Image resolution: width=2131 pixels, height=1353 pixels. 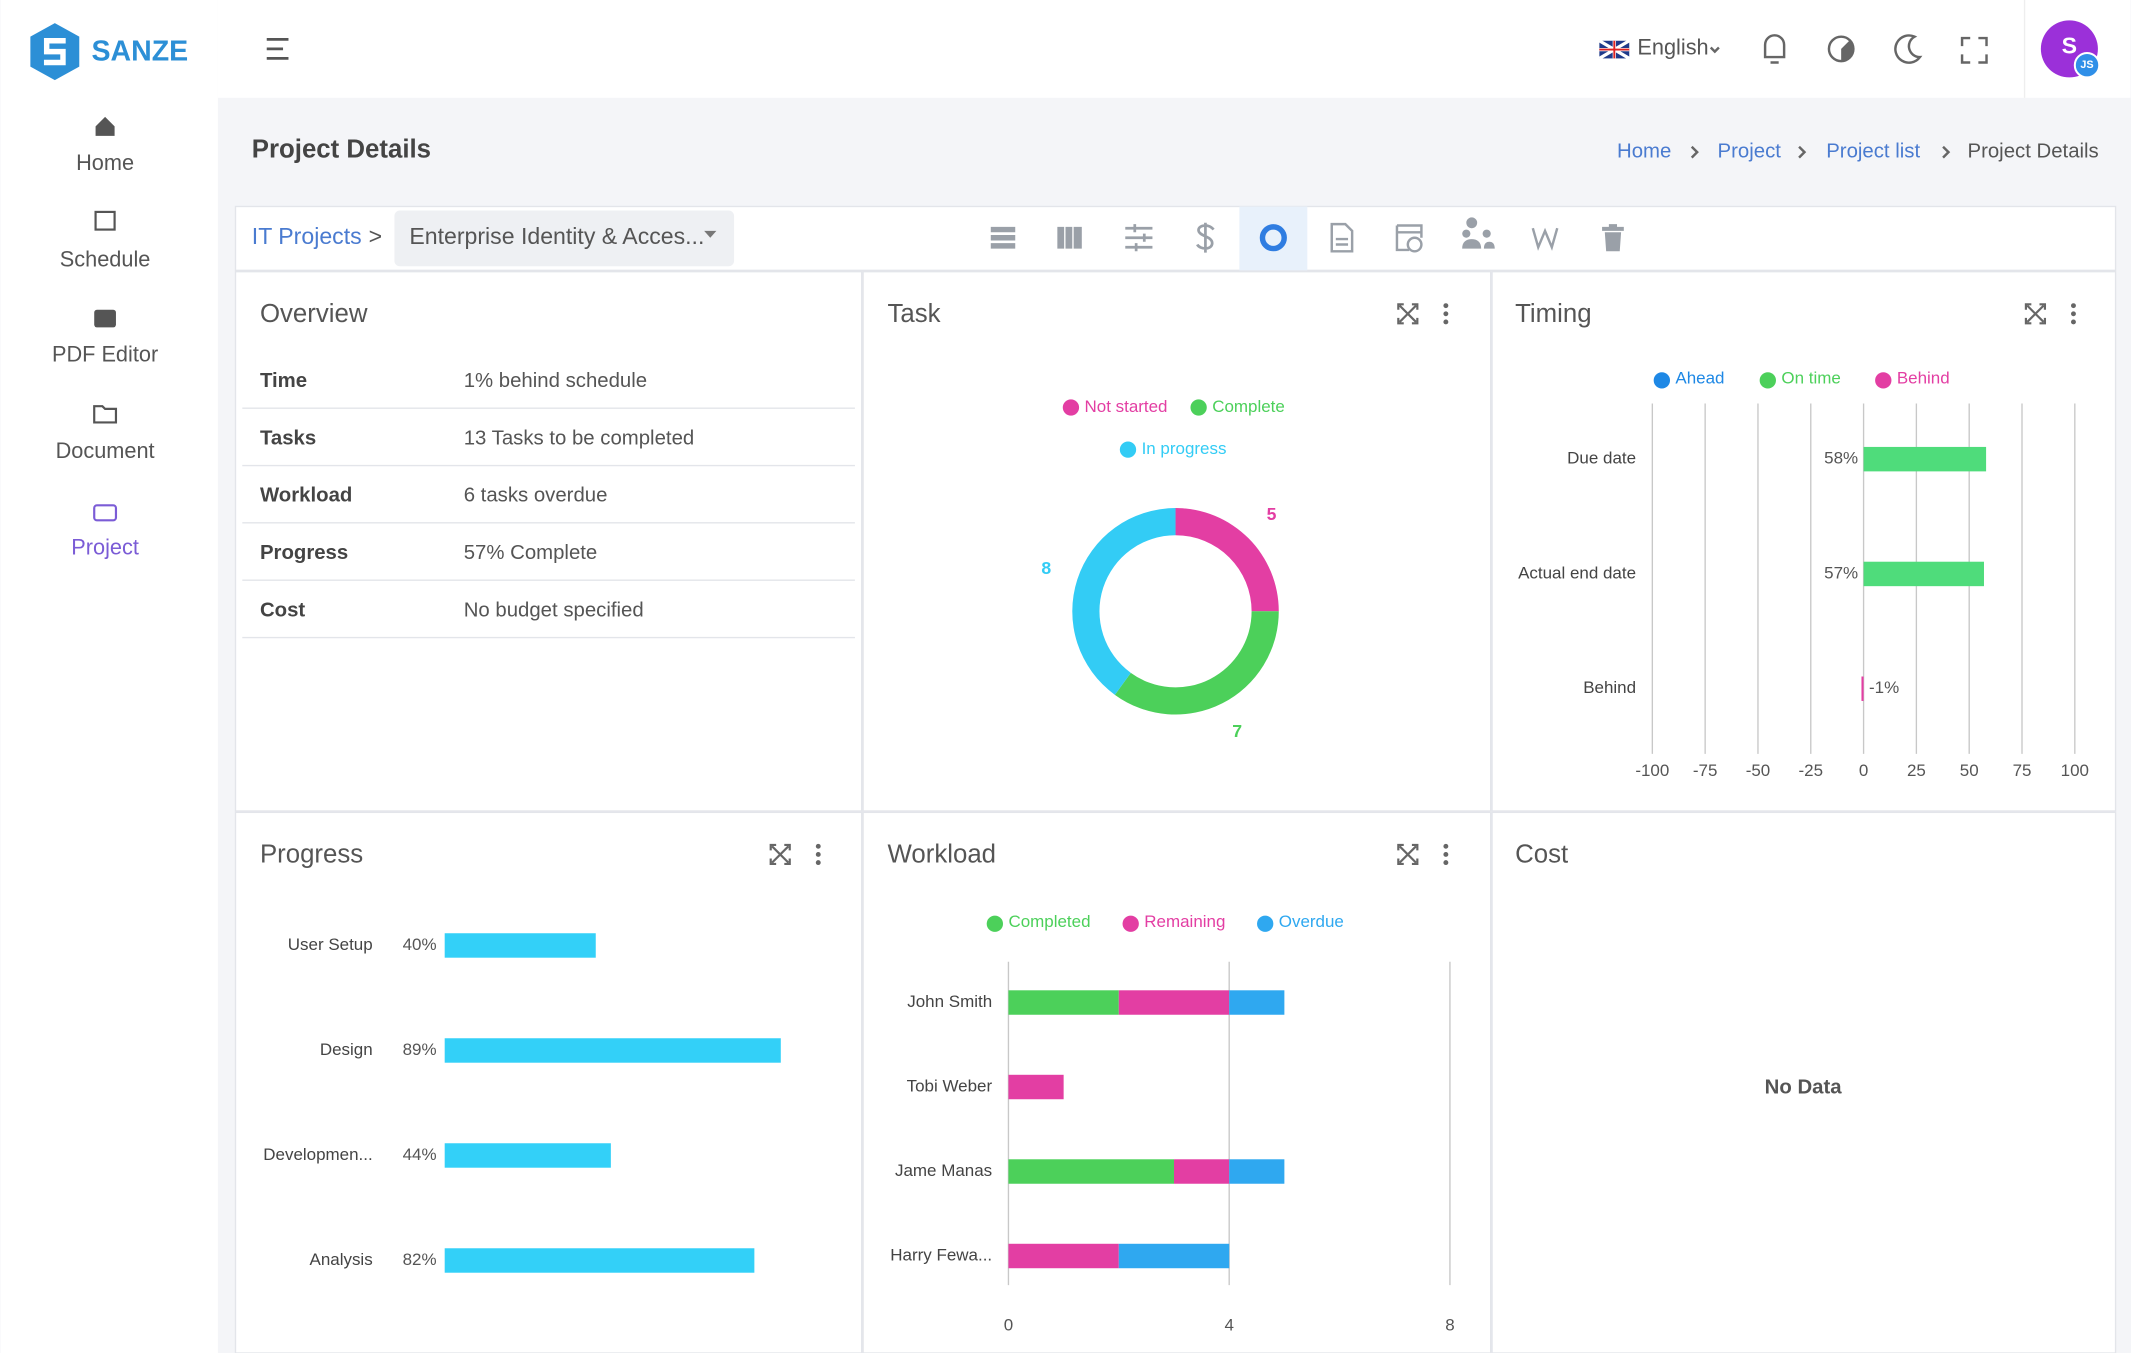 What do you see at coordinates (1699, 377) in the screenshot?
I see `legend-label: Ahead` at bounding box center [1699, 377].